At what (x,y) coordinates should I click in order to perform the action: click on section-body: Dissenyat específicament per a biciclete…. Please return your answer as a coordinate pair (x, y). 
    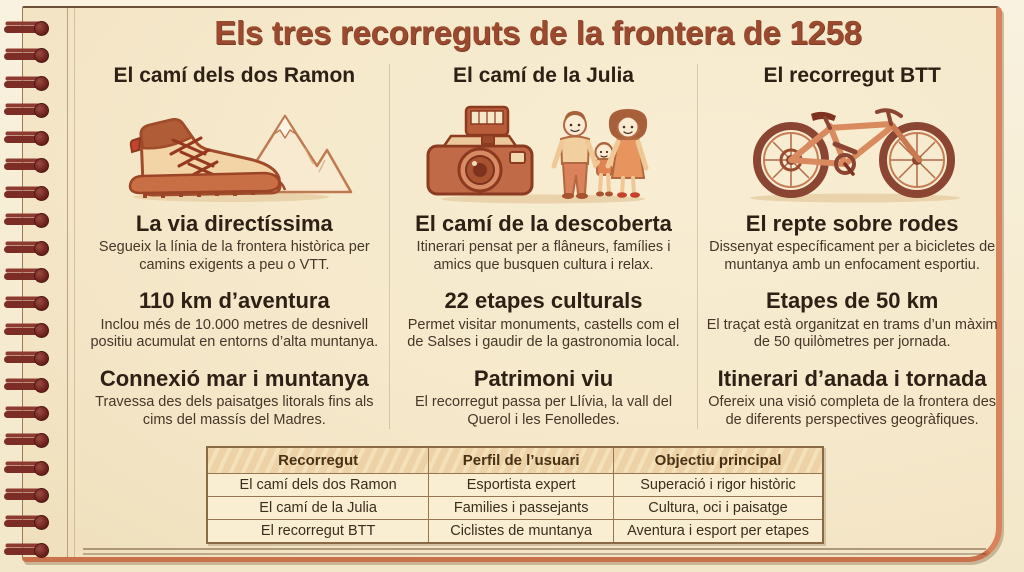
    Looking at the image, I should click on (852, 256).